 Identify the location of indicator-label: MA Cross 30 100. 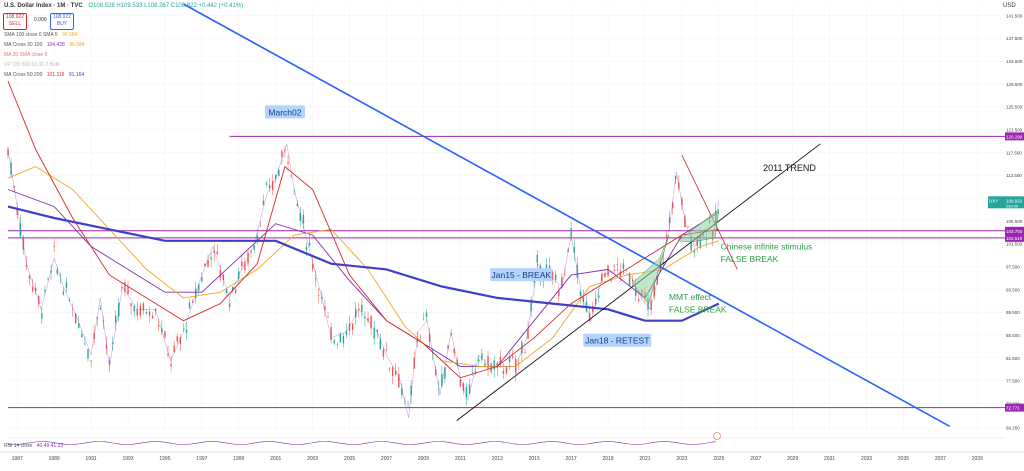
(23, 45).